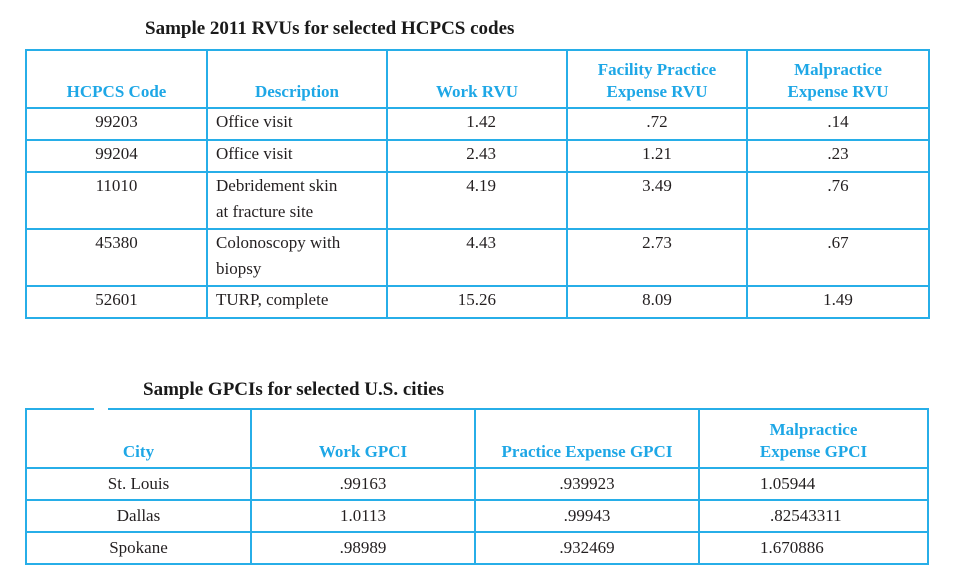  Describe the element at coordinates (657, 200) in the screenshot. I see `cell-facility-pe-rvu: 3.49` at that location.